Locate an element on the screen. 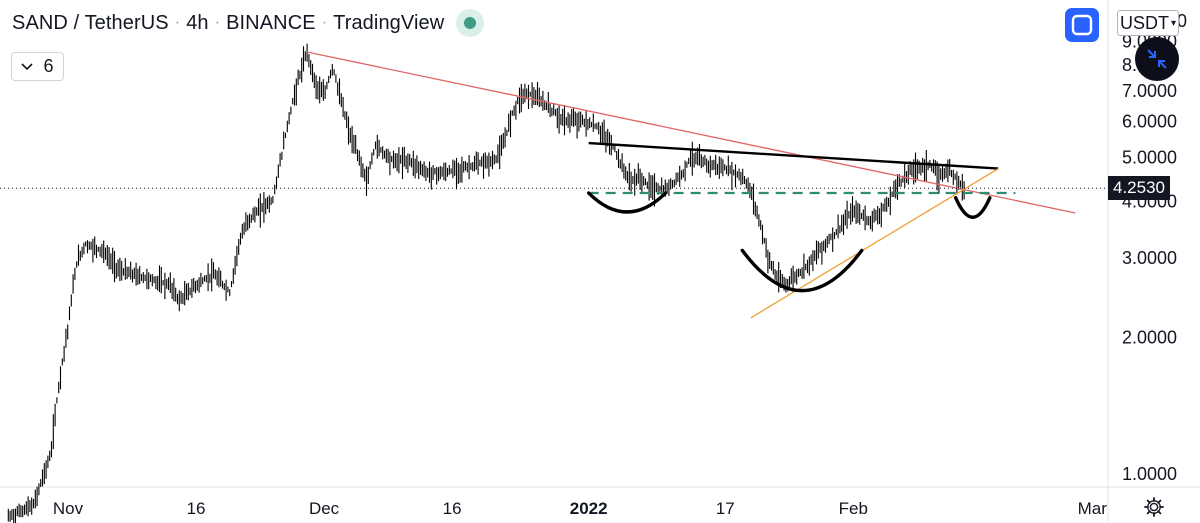 The width and height of the screenshot is (1200, 523). fullscreen-button is located at coordinates (1082, 25).